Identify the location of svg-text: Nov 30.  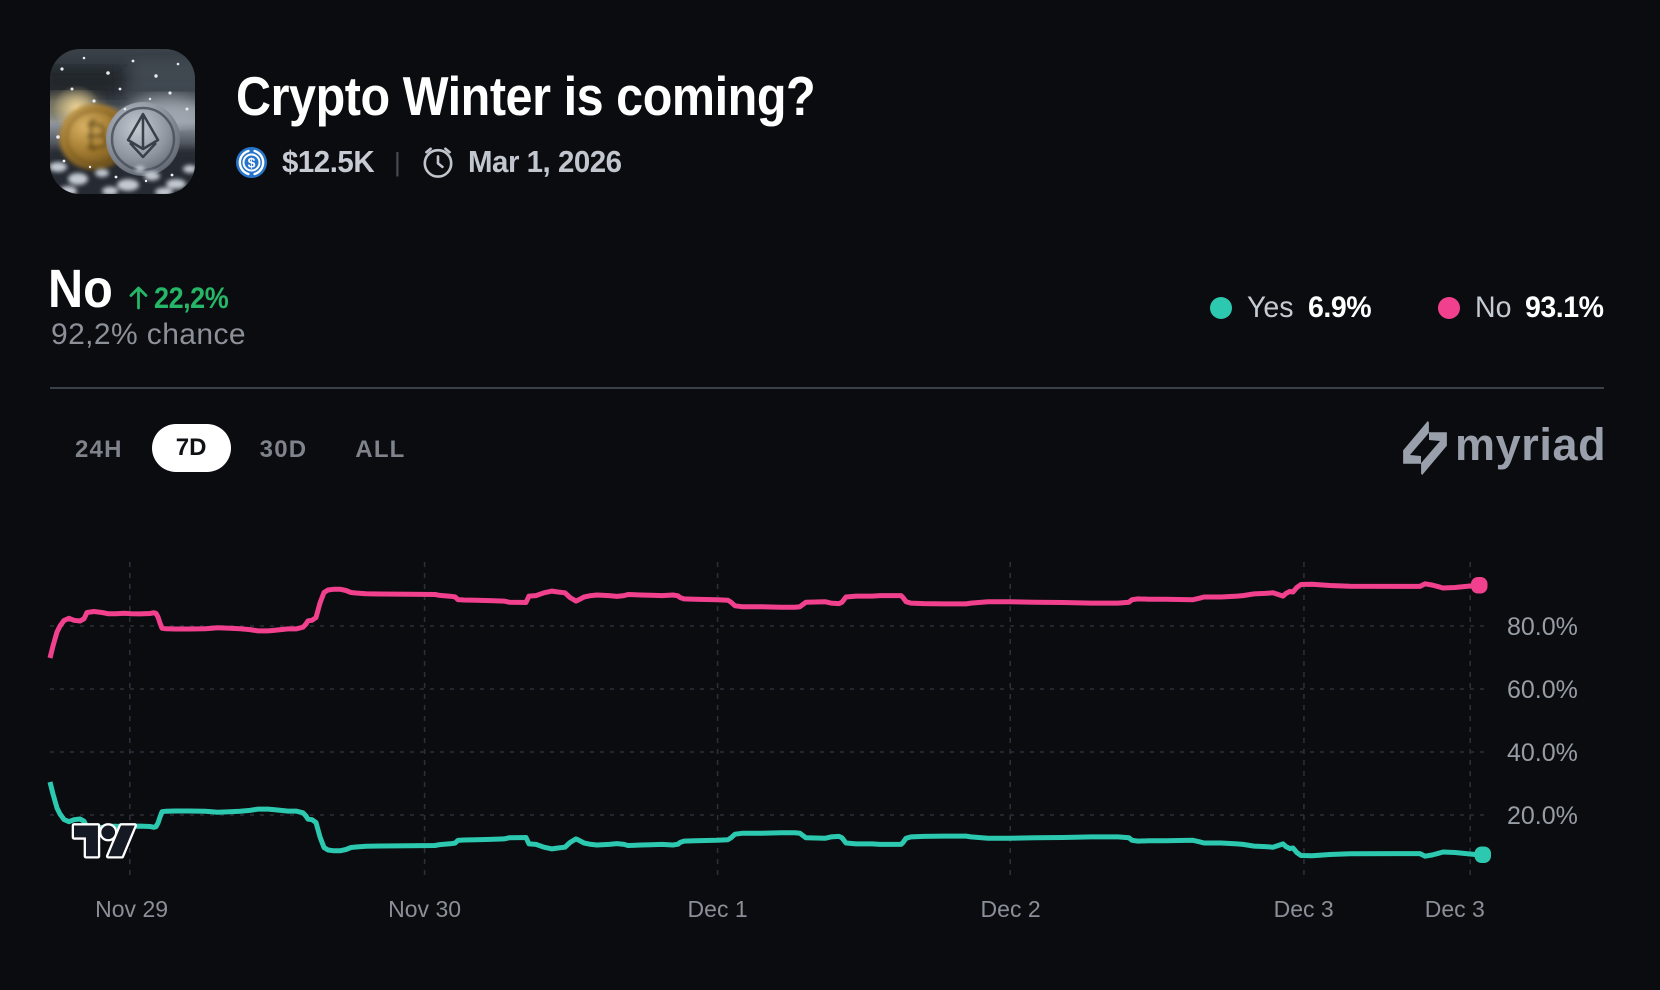
(424, 909).